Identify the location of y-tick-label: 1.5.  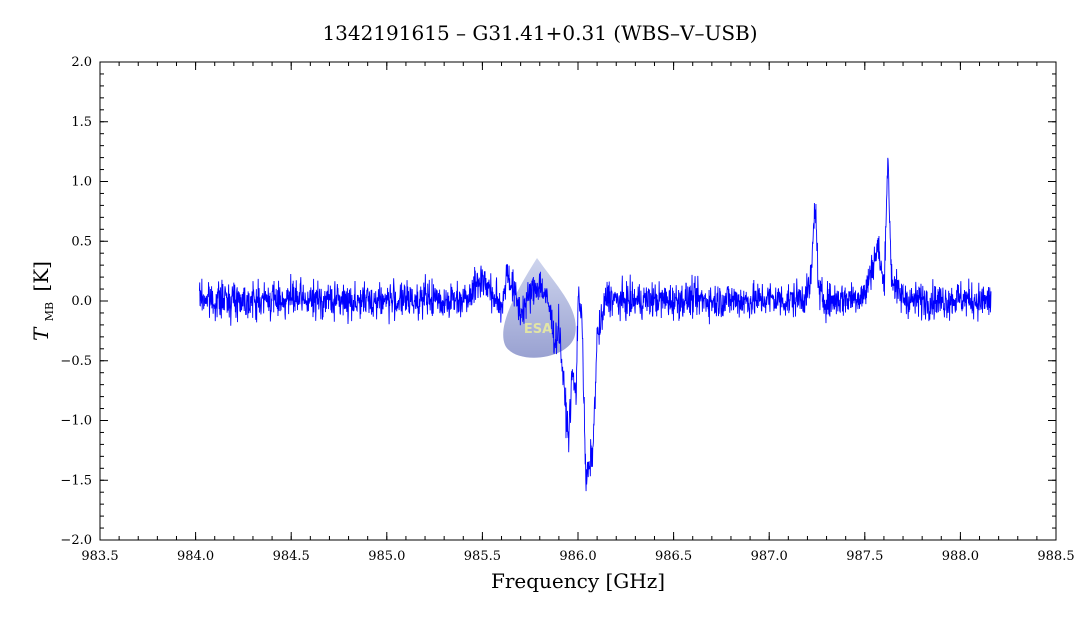
(81, 122).